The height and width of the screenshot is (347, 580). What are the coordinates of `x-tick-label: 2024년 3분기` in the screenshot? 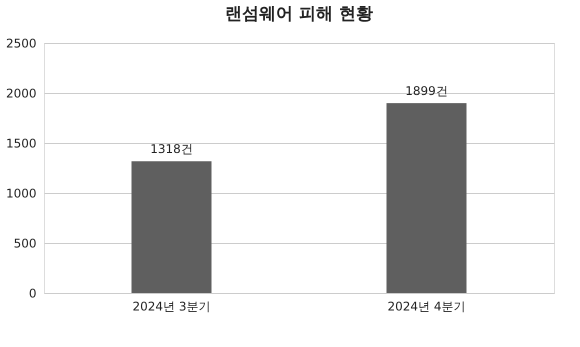 It's located at (171, 307).